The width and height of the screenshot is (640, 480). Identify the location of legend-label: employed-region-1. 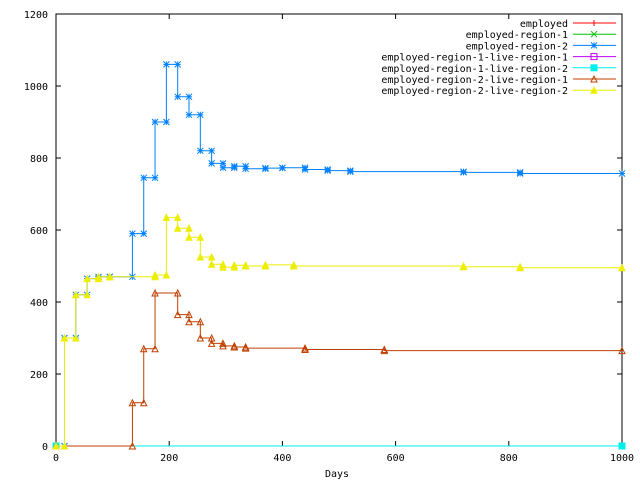
(517, 35).